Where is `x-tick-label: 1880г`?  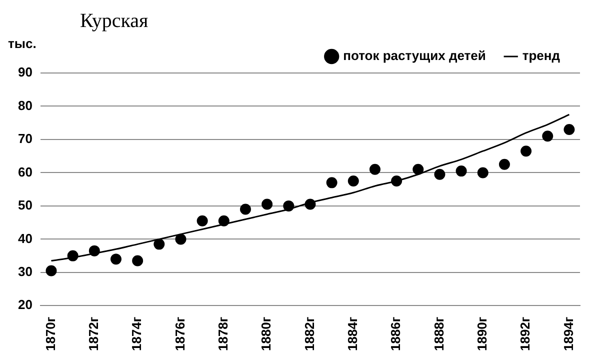
x-tick-label: 1880г is located at coordinates (266, 334).